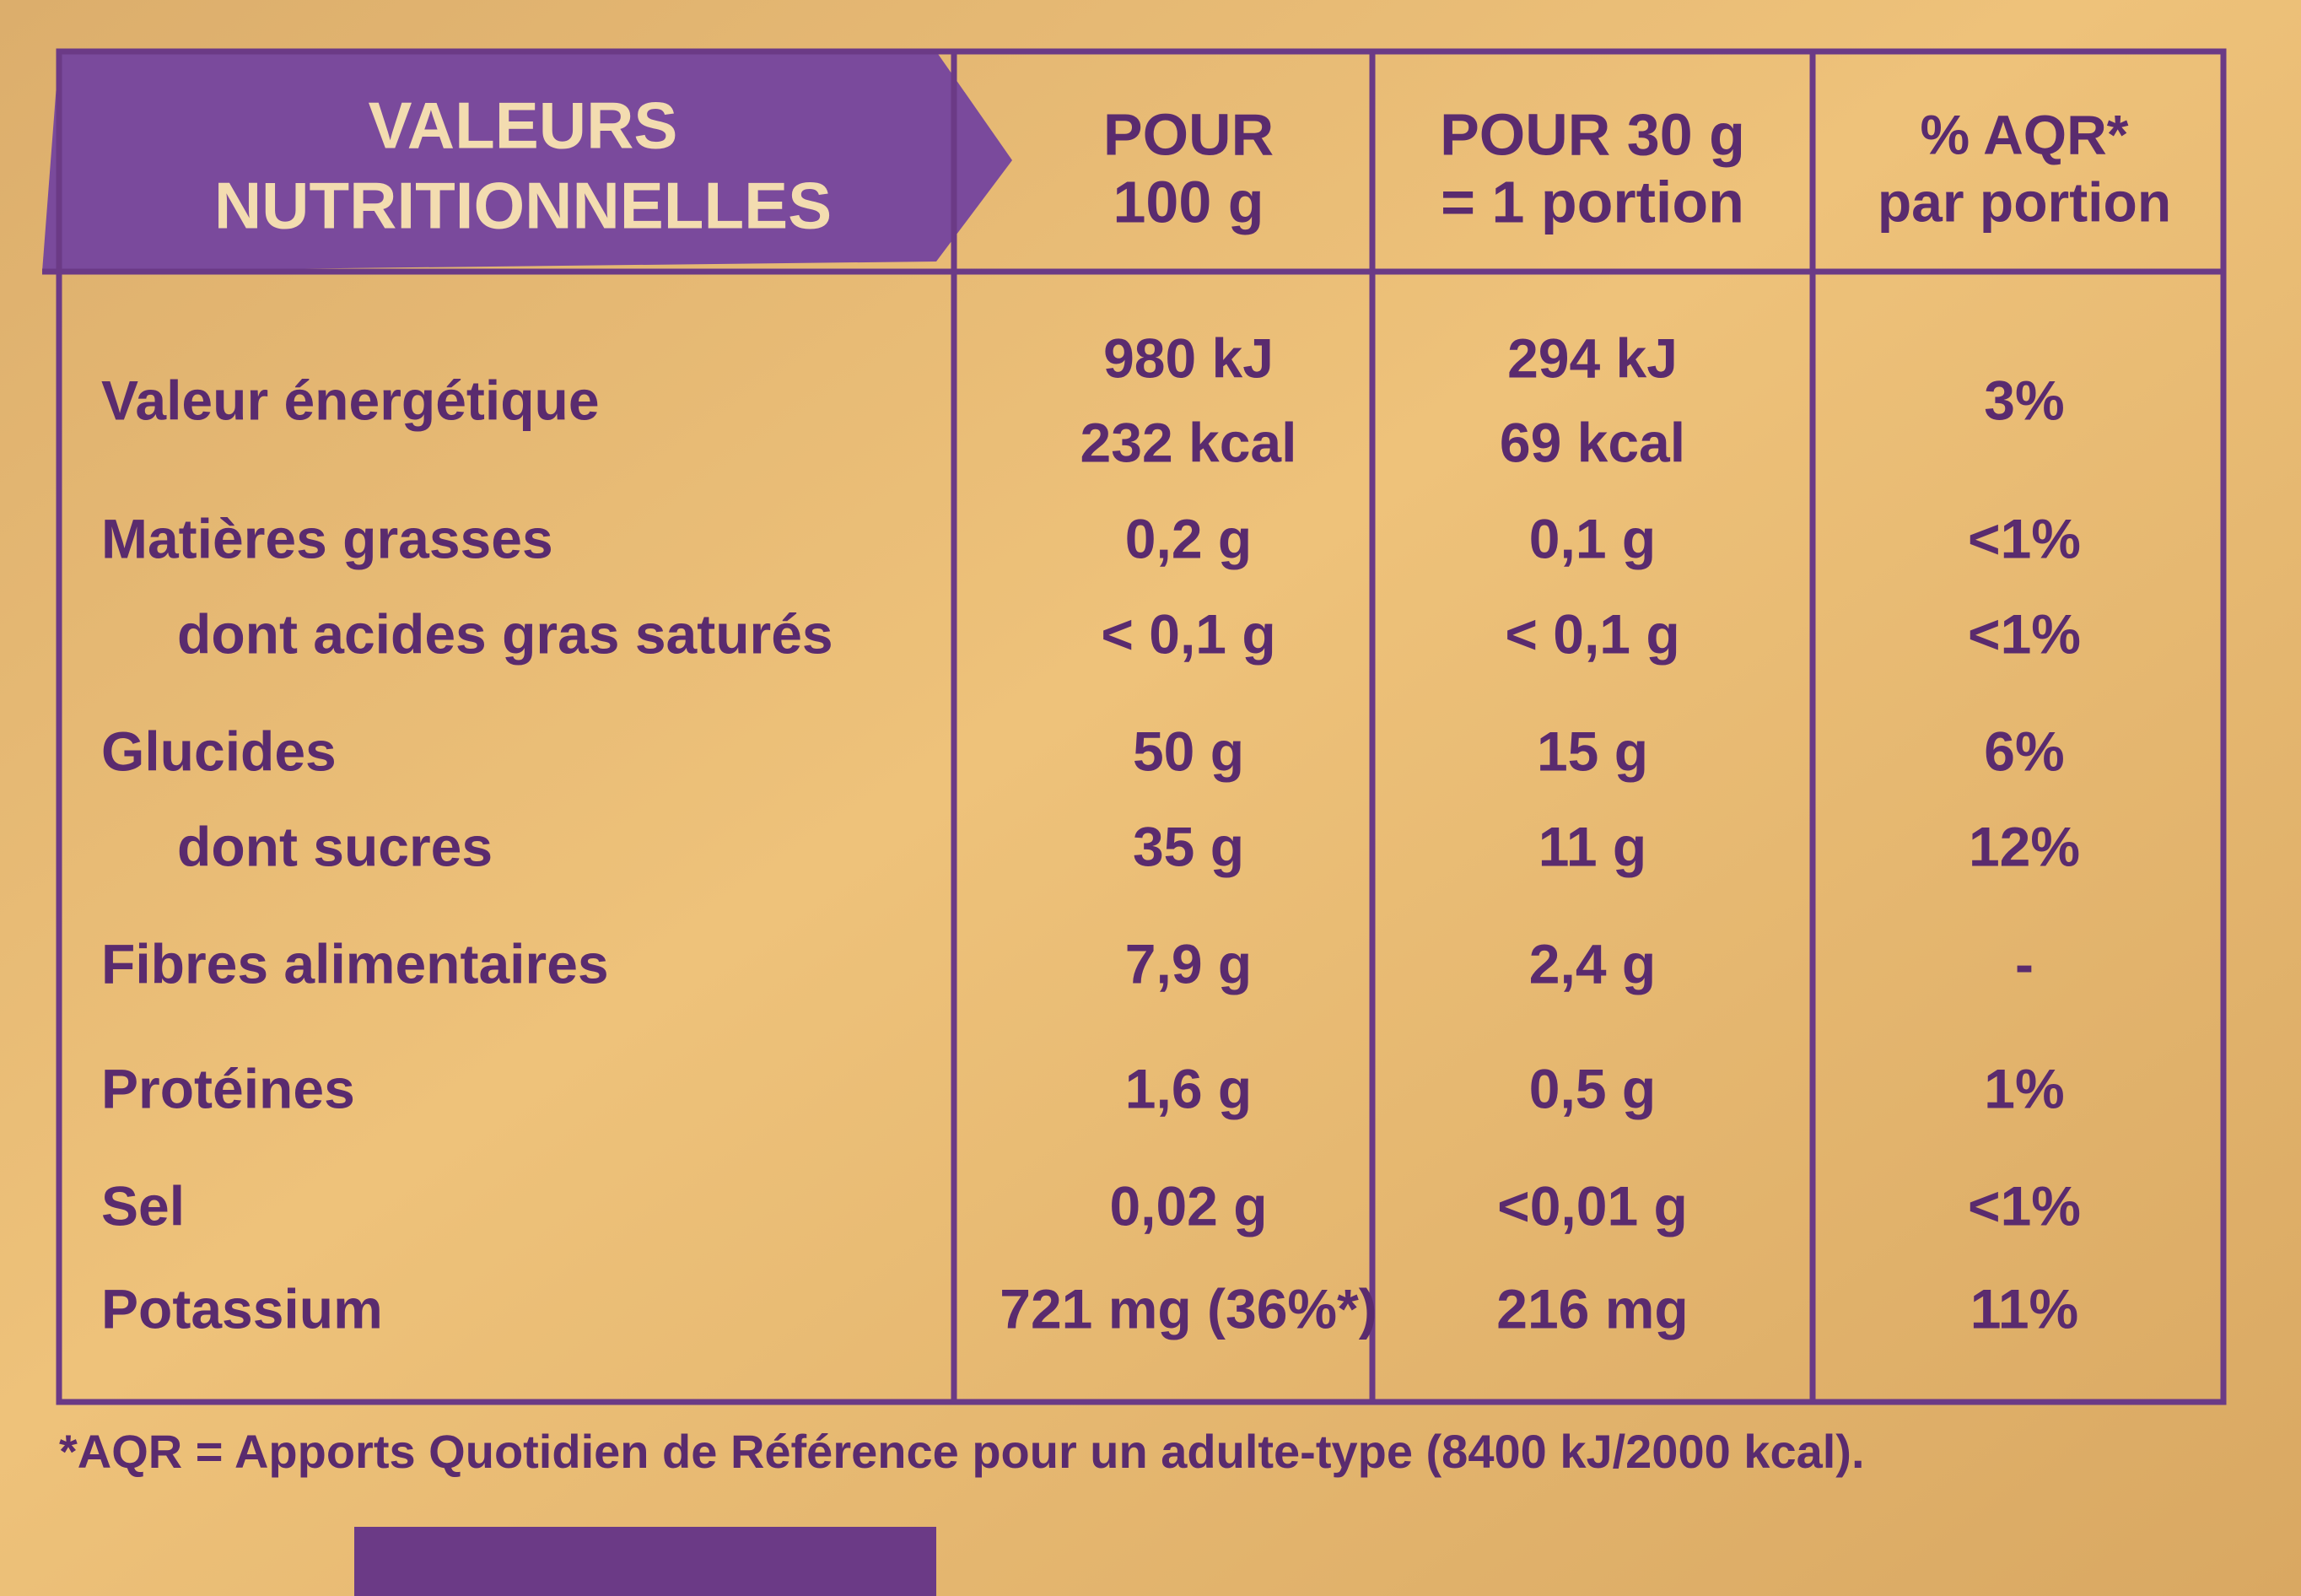  I want to click on row-label: Matières grasses, so click(327, 538).